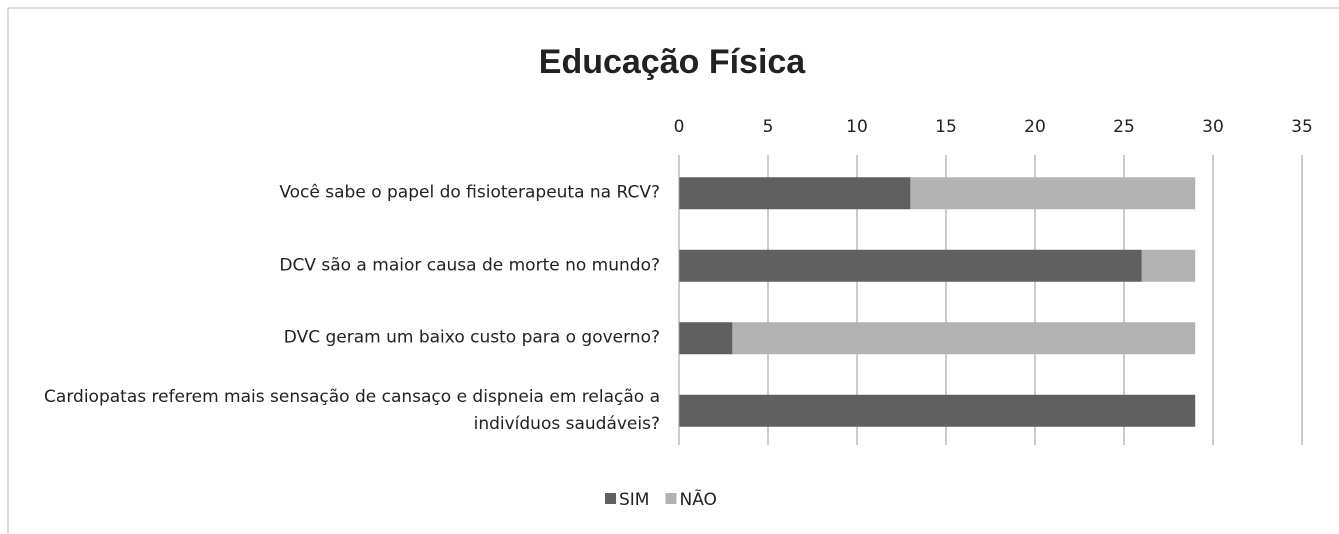 This screenshot has width=1339, height=534. What do you see at coordinates (634, 500) in the screenshot?
I see `legend-label: SIM` at bounding box center [634, 500].